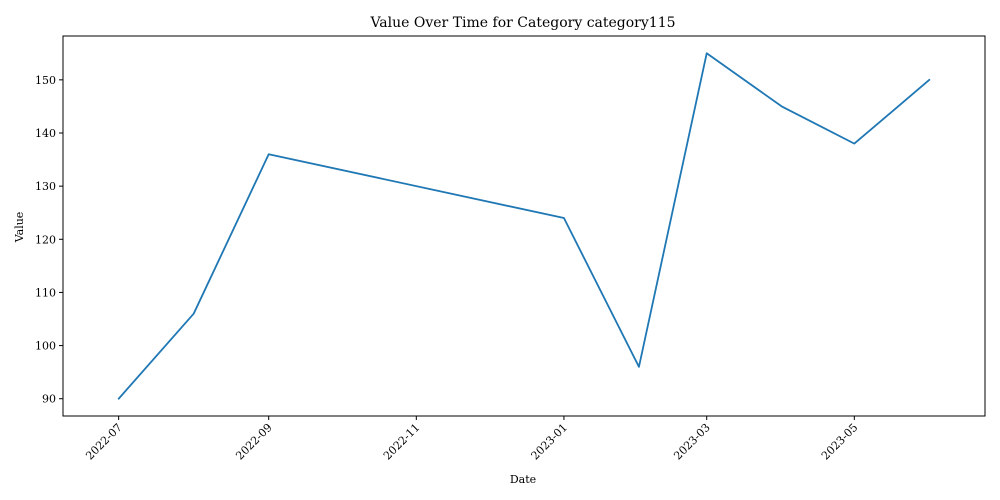 This screenshot has width=1000, height=500. What do you see at coordinates (840, 442) in the screenshot?
I see `x-tick-label: 2023-05` at bounding box center [840, 442].